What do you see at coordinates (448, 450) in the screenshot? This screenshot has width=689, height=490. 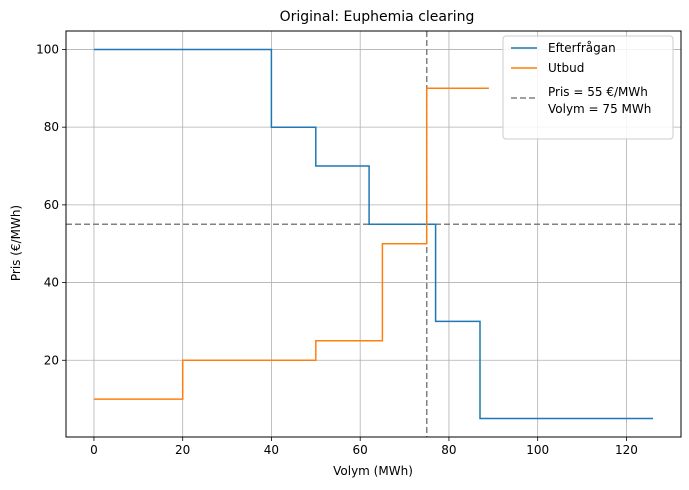 I see `x-tick-label: 80` at bounding box center [448, 450].